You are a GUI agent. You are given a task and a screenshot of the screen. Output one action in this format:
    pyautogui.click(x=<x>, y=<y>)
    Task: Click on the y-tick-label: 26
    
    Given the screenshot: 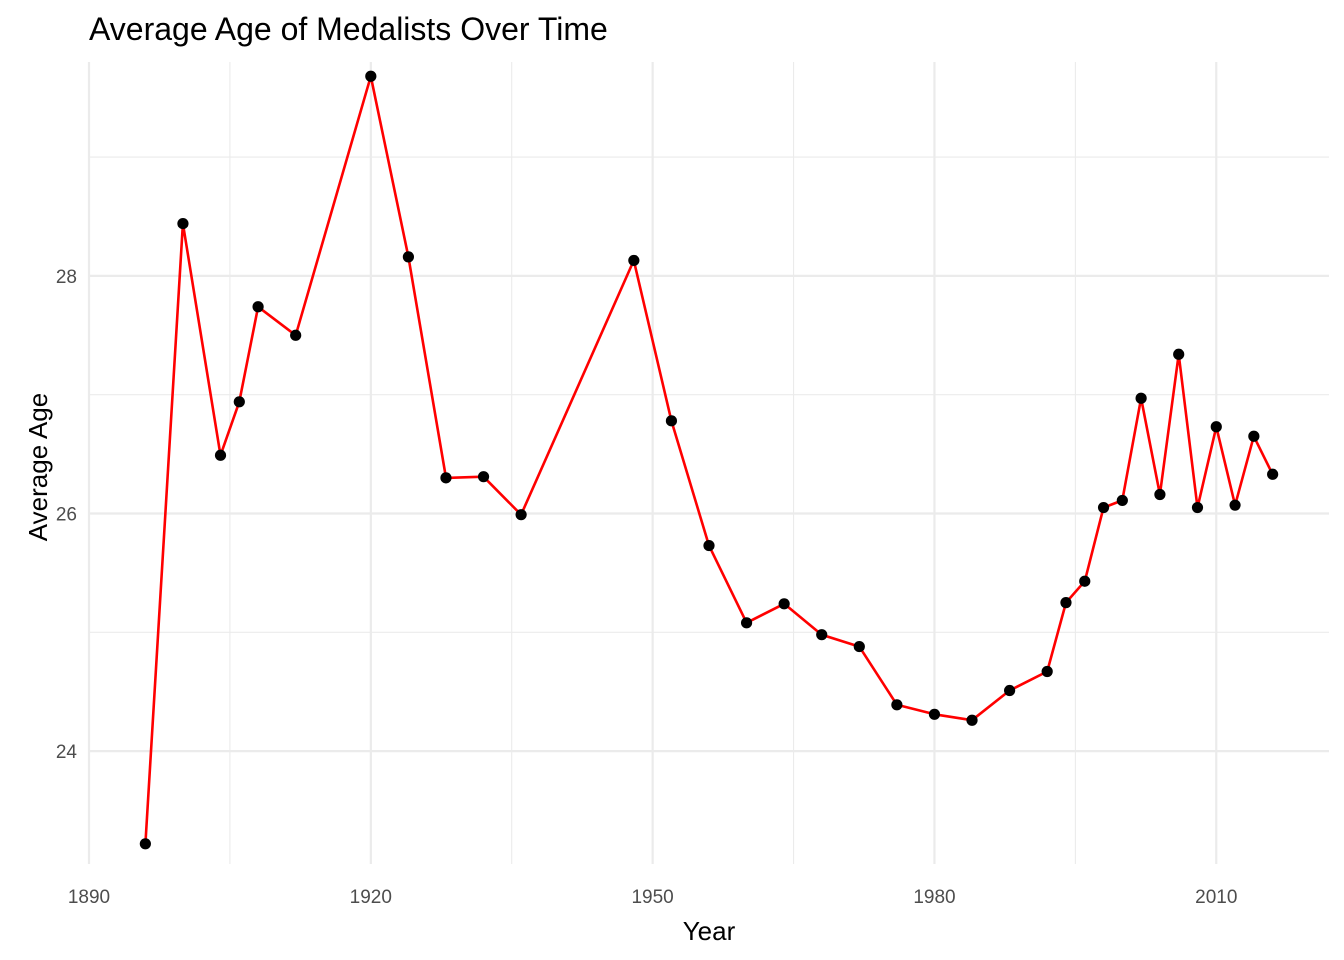 What is the action you would take?
    pyautogui.click(x=66, y=514)
    